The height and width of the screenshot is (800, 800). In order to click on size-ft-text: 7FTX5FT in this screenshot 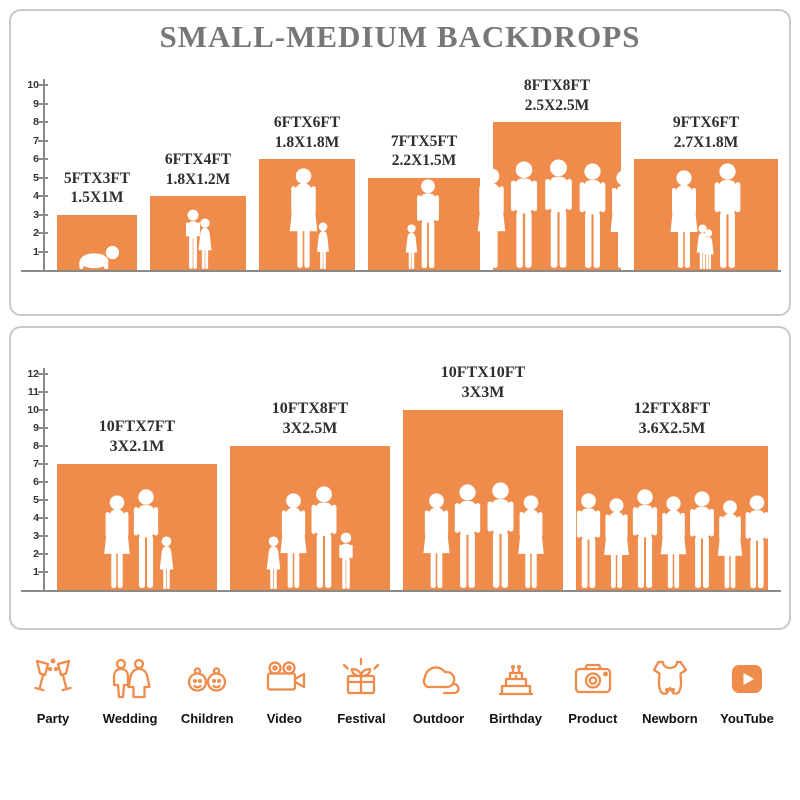, I will do `click(424, 141)`.